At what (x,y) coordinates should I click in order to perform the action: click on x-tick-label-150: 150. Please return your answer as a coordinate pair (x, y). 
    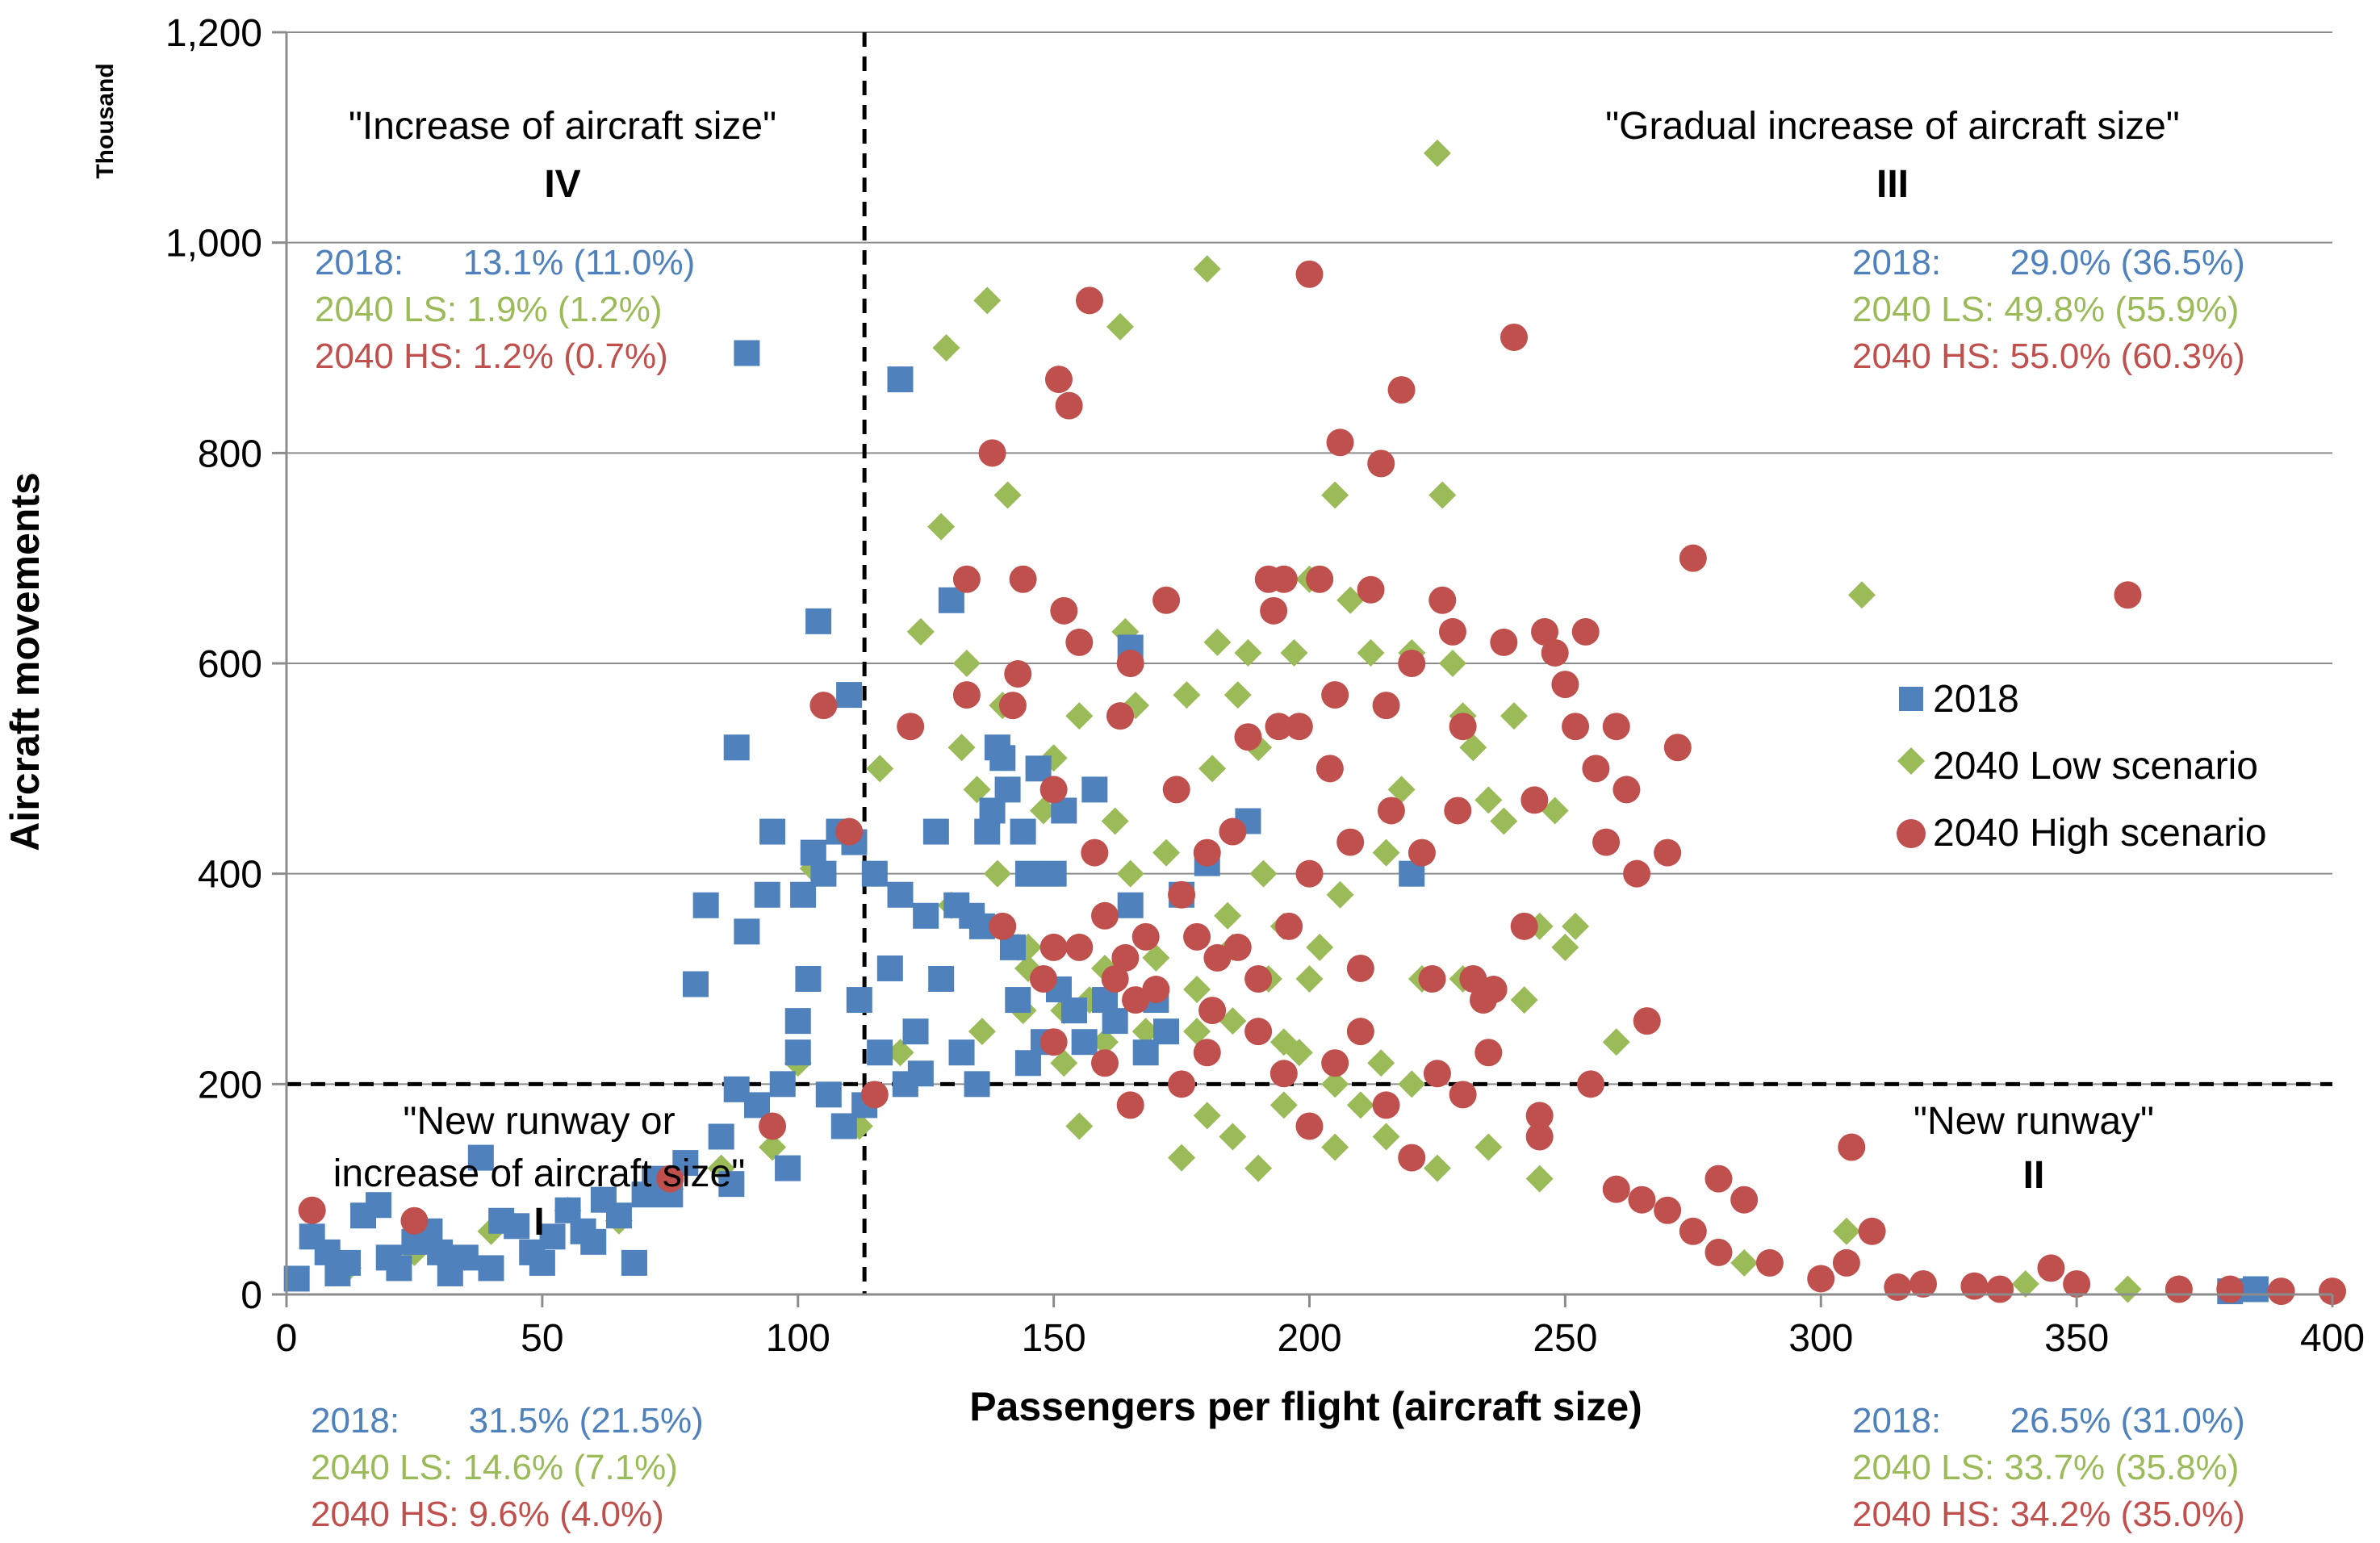
    Looking at the image, I should click on (1054, 1338).